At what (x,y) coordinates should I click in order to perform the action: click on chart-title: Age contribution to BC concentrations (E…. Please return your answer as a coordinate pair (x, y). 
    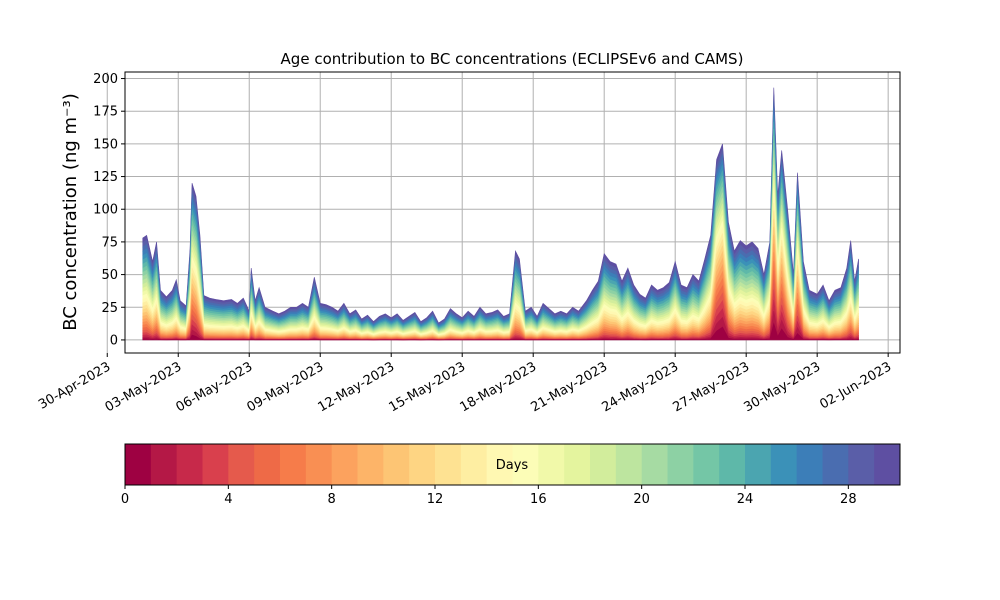
    Looking at the image, I should click on (512, 59).